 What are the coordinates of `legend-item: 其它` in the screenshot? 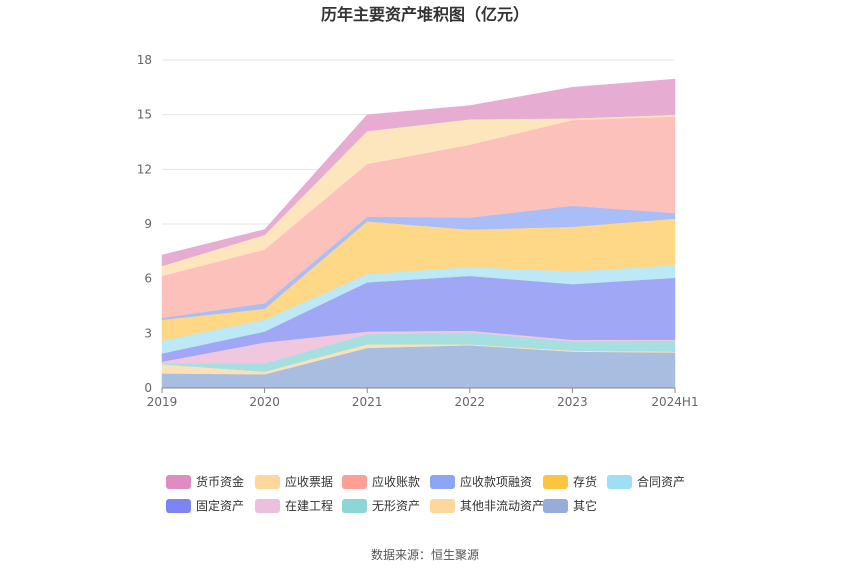 It's located at (570, 505).